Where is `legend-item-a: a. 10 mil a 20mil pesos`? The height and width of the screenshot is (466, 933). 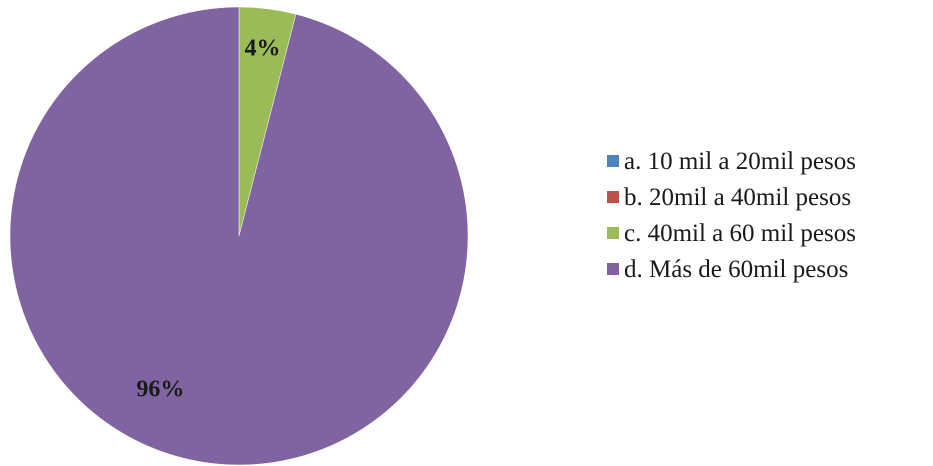 legend-item-a: a. 10 mil a 20mil pesos is located at coordinates (767, 161).